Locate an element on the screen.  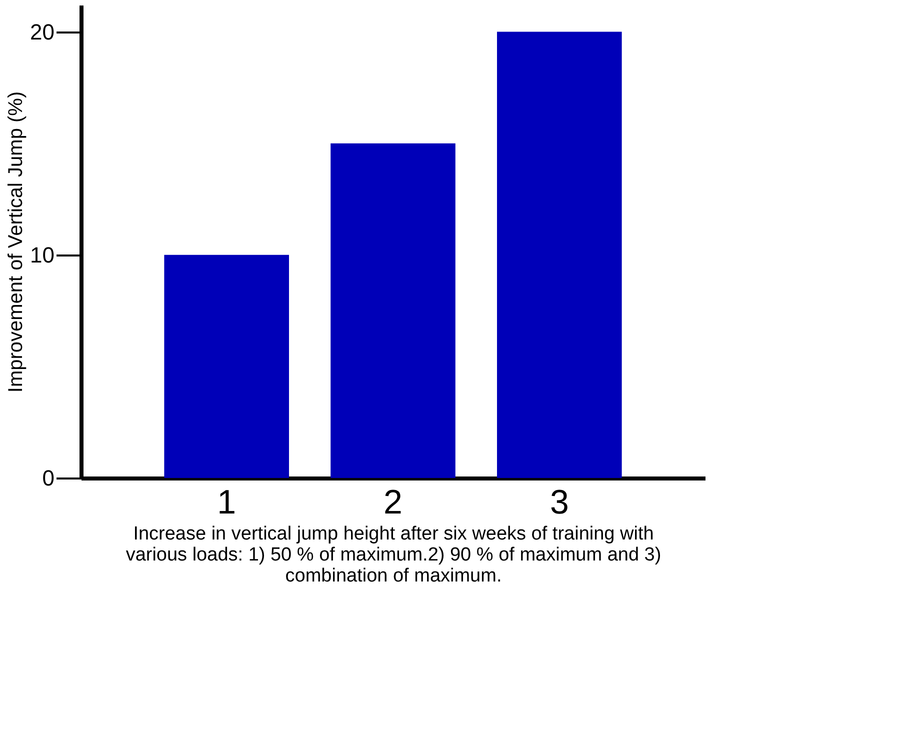
y-axis-title: Improvement of Vertical Jump (%) is located at coordinates (16, 242).